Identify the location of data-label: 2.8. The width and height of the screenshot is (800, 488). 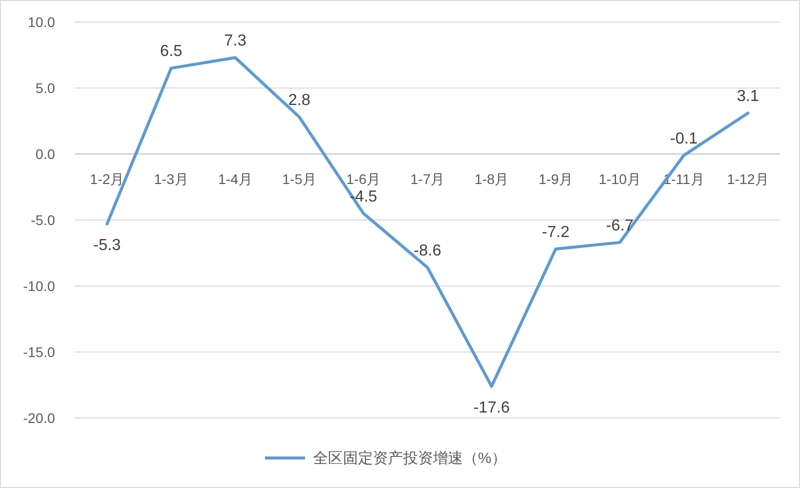
(299, 101).